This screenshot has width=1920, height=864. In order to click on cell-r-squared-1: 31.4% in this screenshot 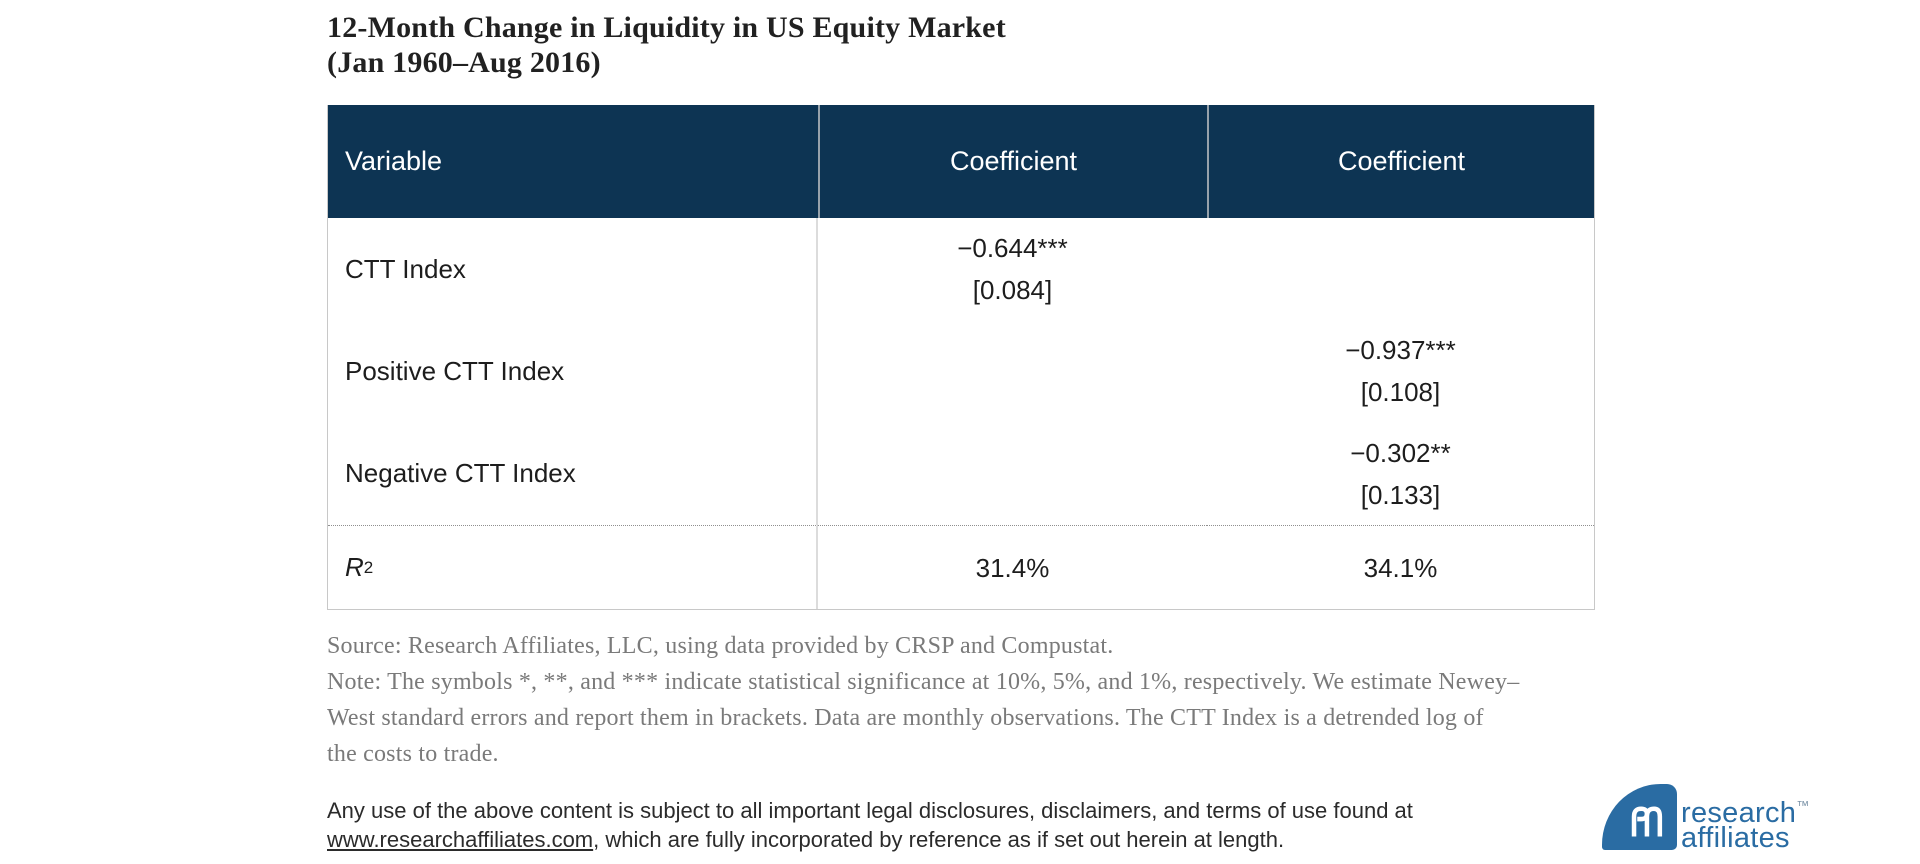, I will do `click(1012, 567)`.